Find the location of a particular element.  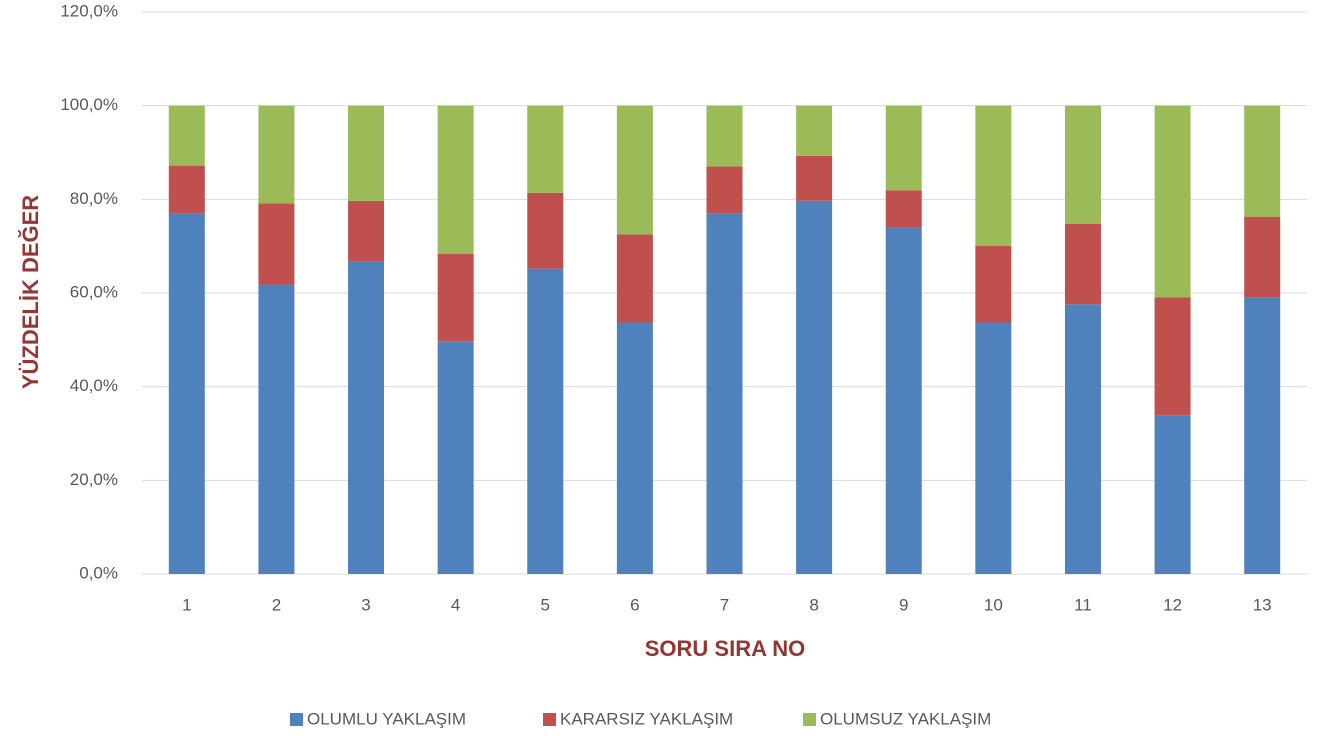

x-tick-label: 12 is located at coordinates (1172, 604).